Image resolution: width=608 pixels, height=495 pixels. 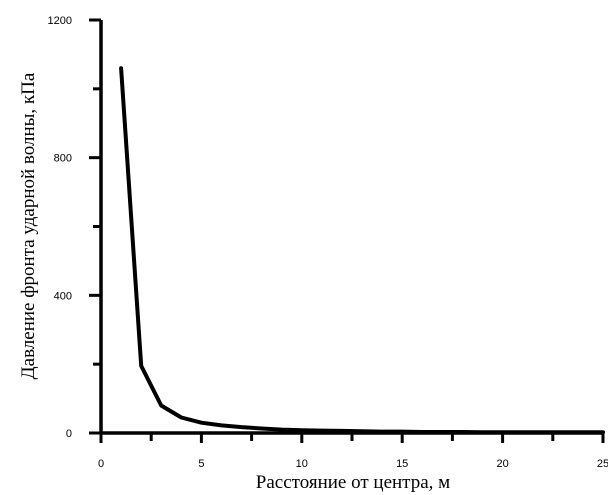 I want to click on y-axis-title: Давление фронта ударной волны, кПа, so click(x=28, y=225).